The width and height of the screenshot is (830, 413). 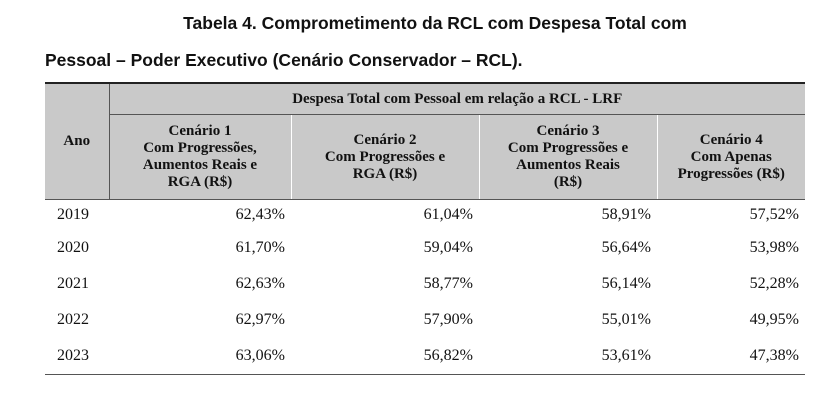 What do you see at coordinates (260, 214) in the screenshot?
I see `value-cell: 62,43%` at bounding box center [260, 214].